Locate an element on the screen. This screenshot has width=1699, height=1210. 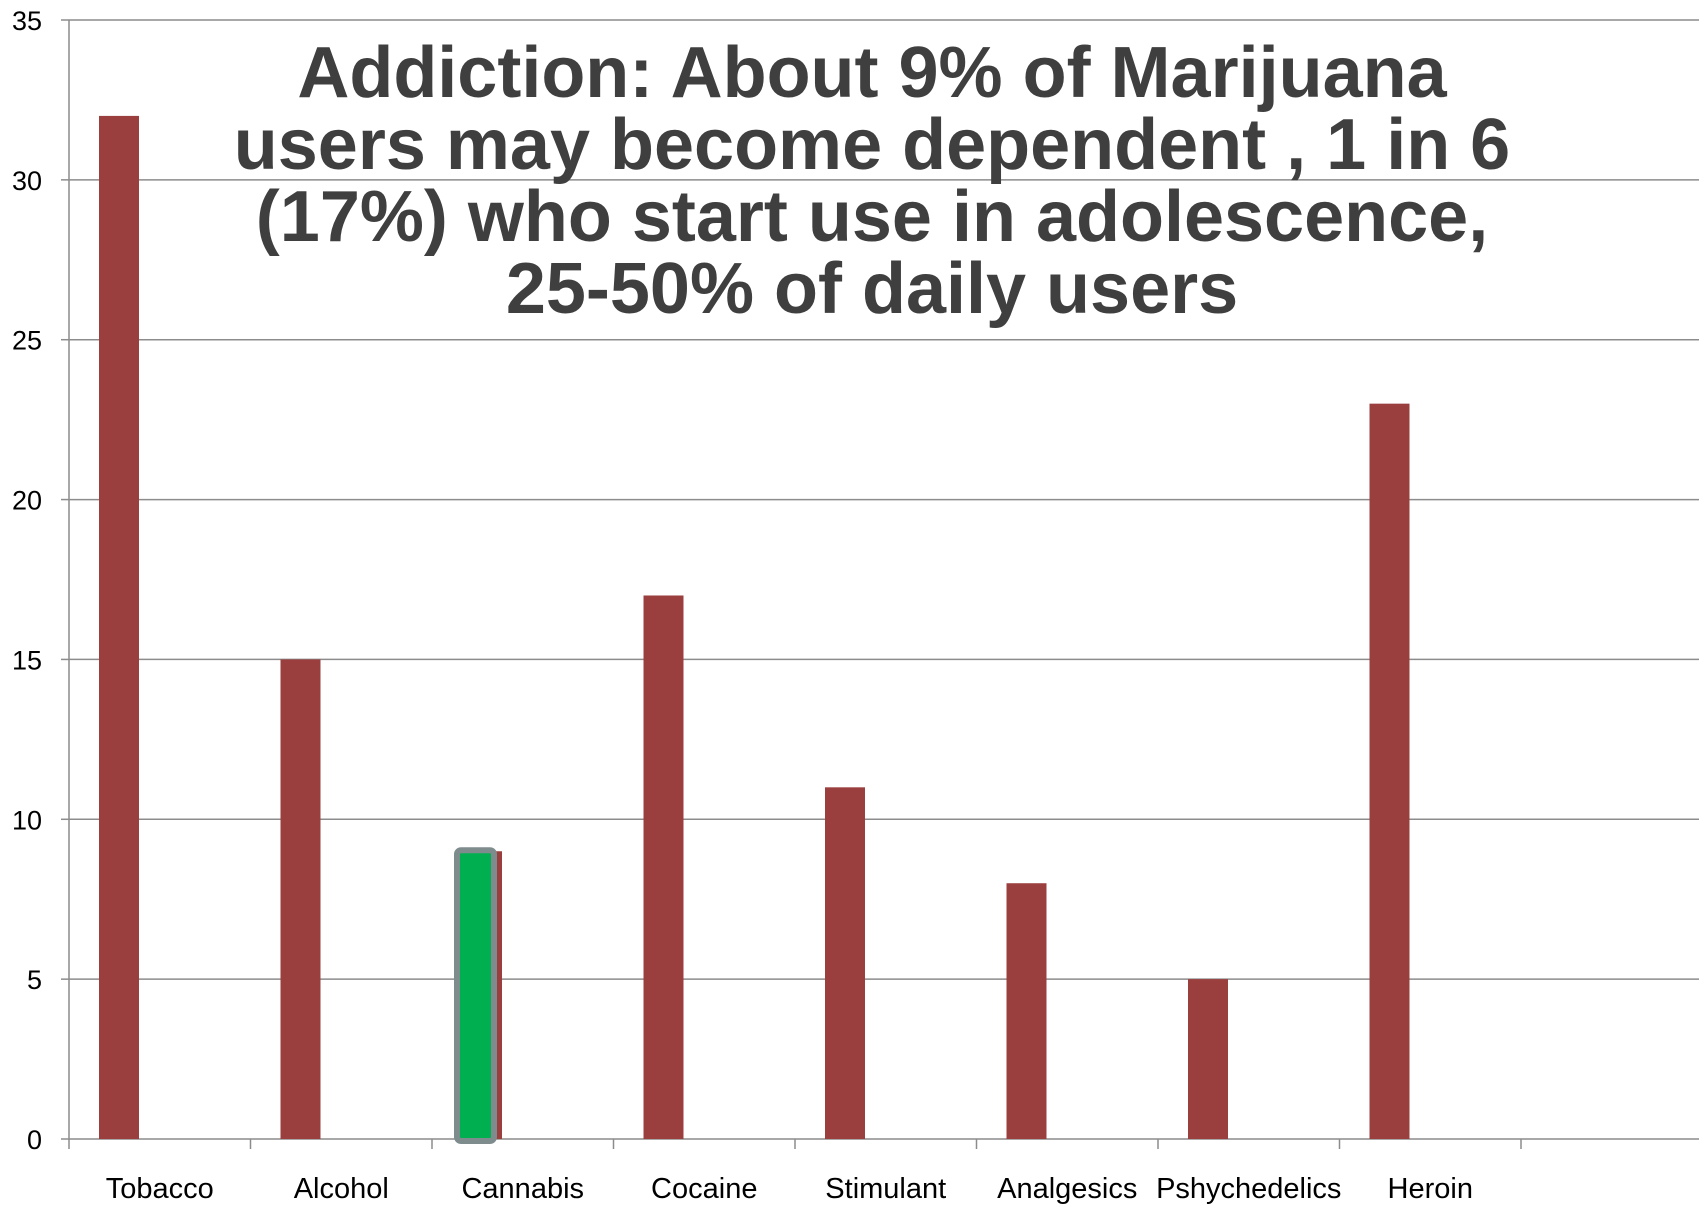
y-tick-label: 10 is located at coordinates (27, 820).